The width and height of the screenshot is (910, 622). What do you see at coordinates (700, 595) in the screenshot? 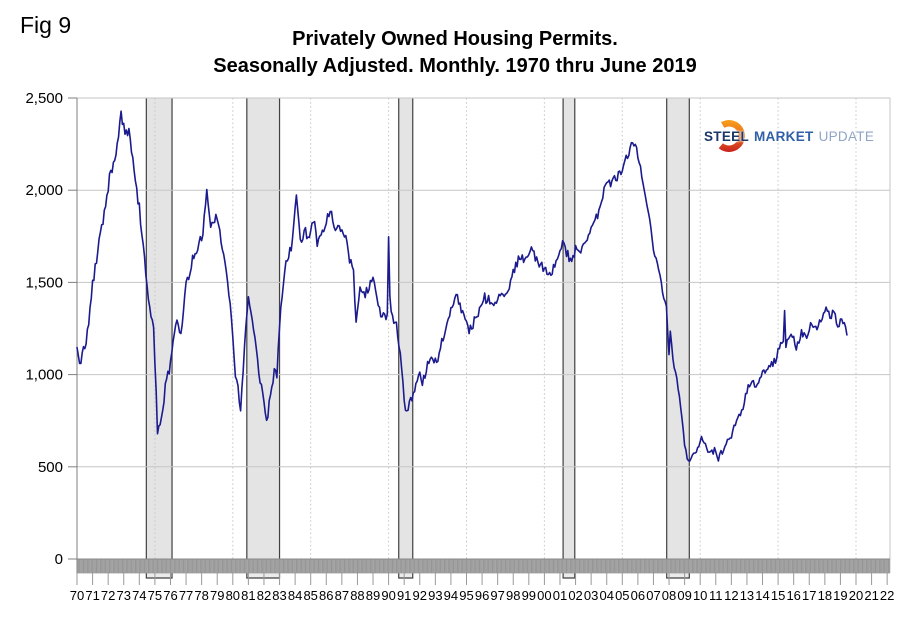
I see `svg-text: 10` at bounding box center [700, 595].